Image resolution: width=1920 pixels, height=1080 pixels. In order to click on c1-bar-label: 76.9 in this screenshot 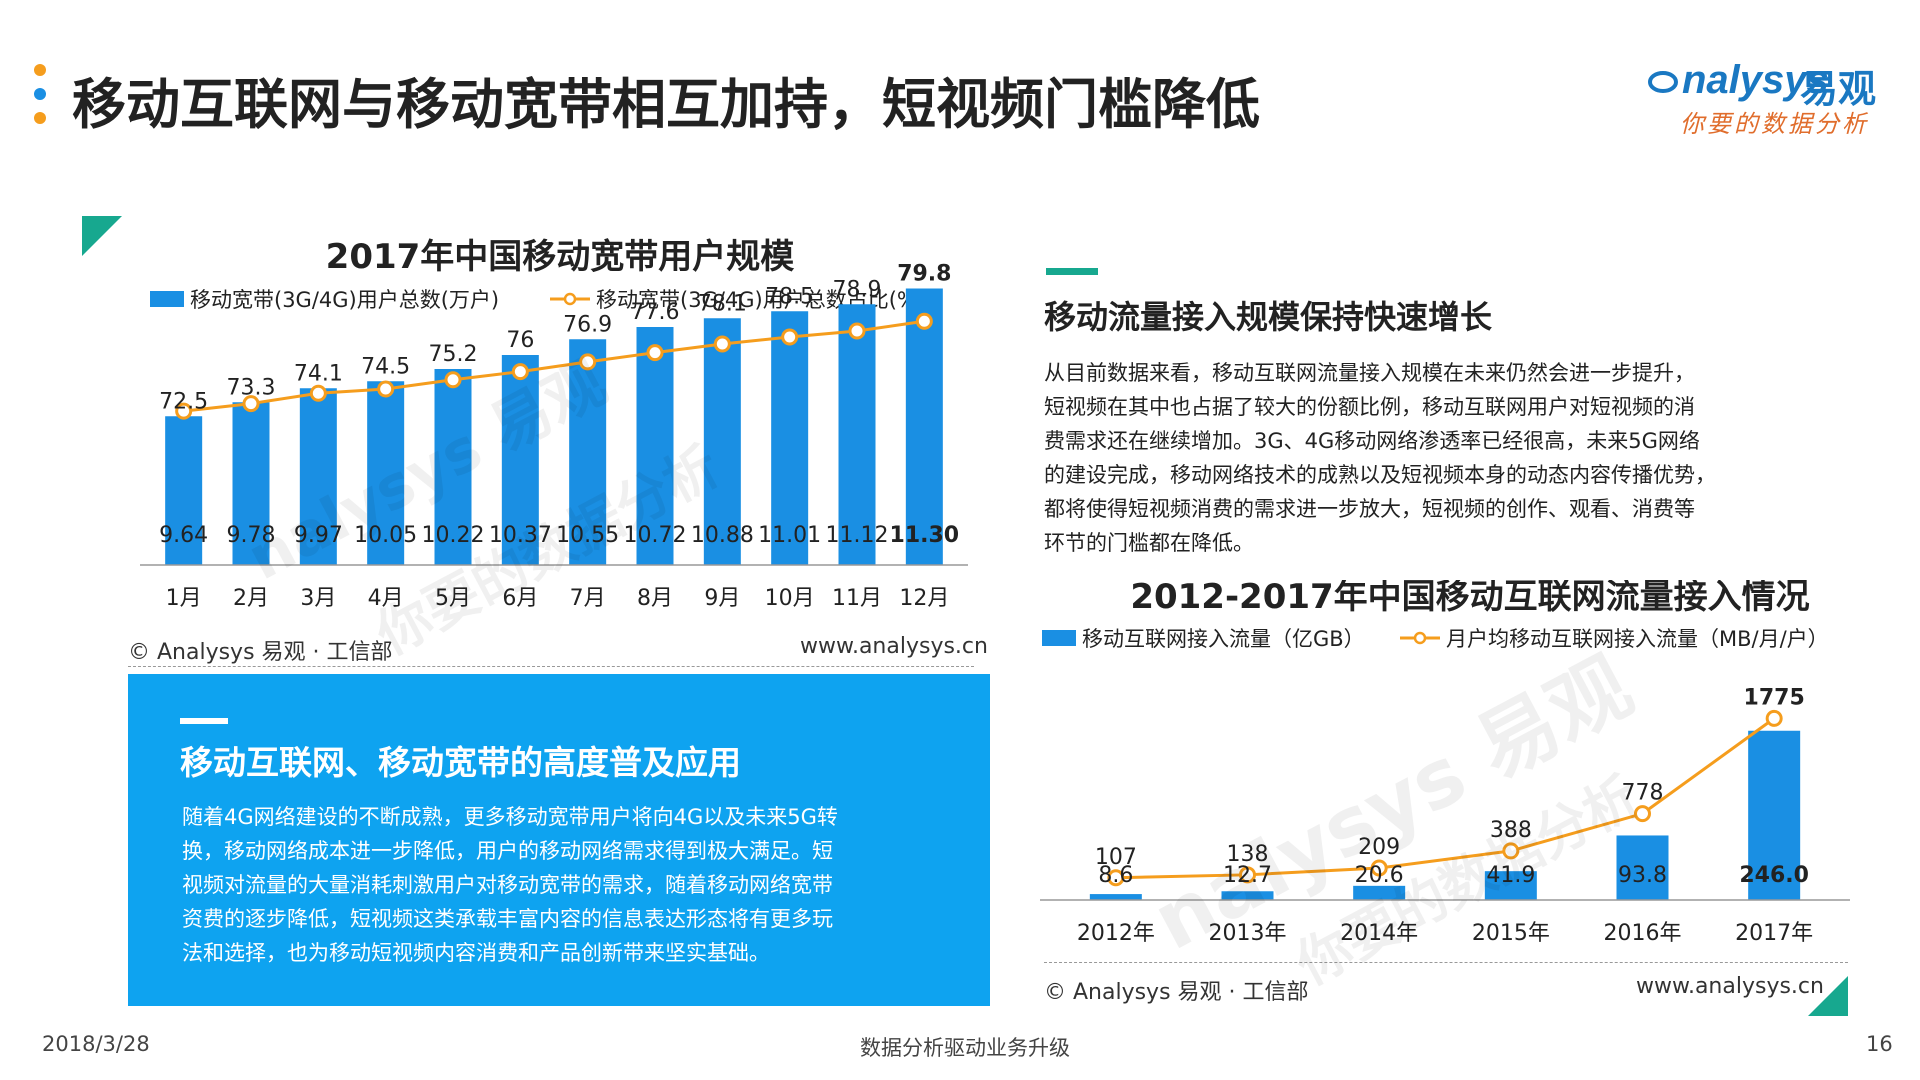, I will do `click(587, 324)`.